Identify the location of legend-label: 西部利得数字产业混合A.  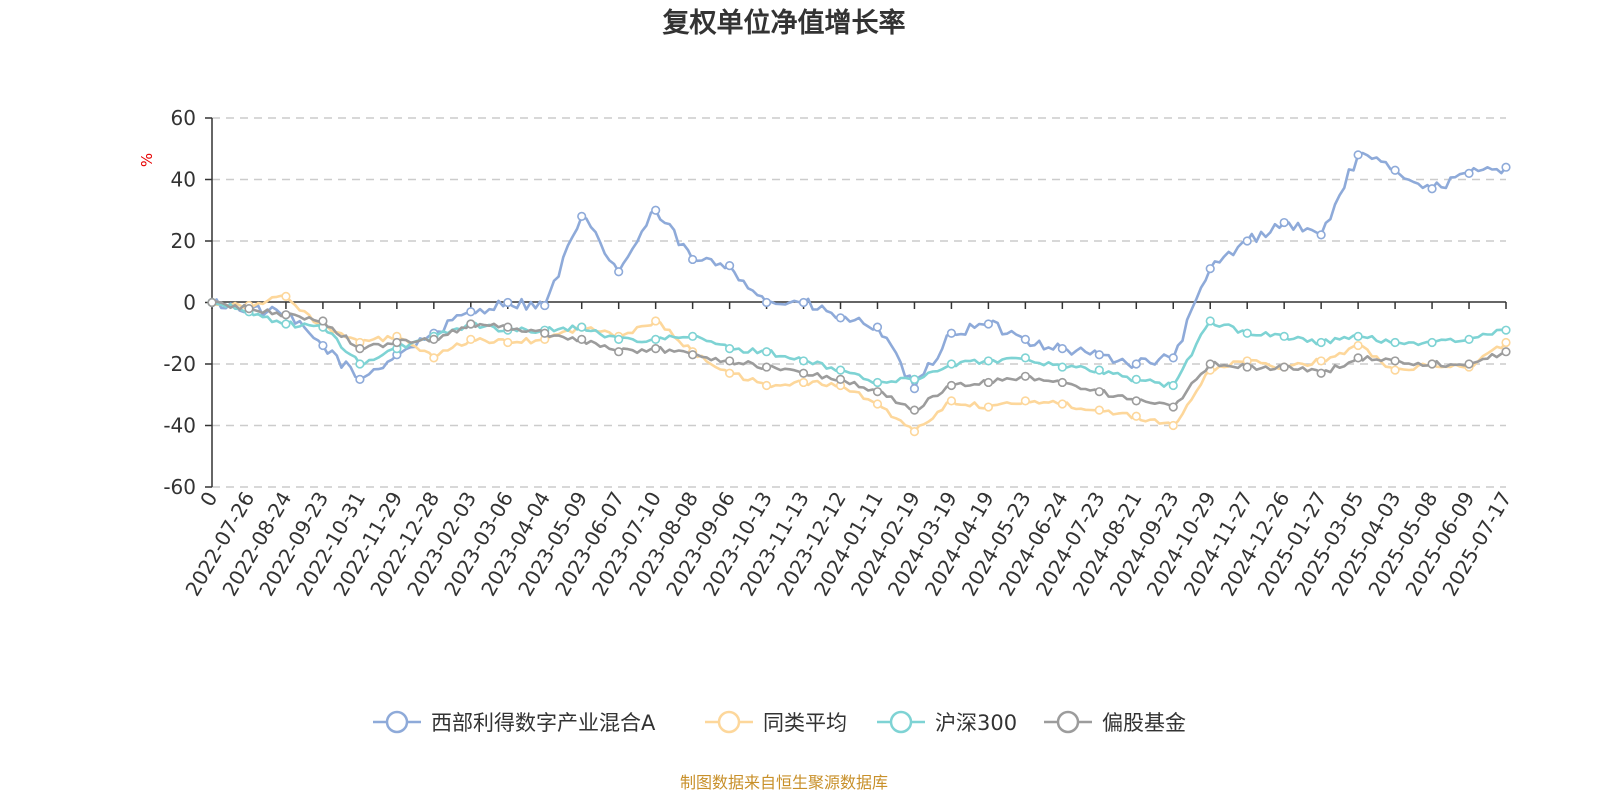
(543, 723).